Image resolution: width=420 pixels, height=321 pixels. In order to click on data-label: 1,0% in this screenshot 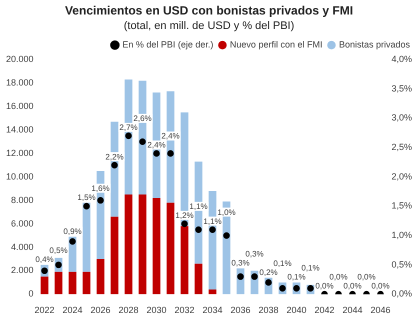, I will do `click(226, 212)`.